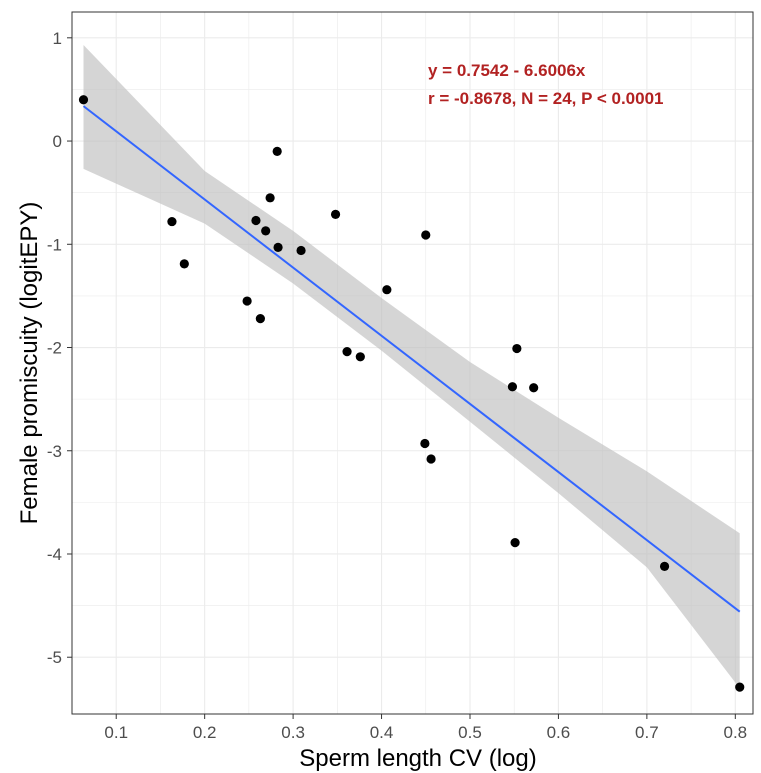 The width and height of the screenshot is (761, 773). I want to click on y-tick-label: 1, so click(57, 38).